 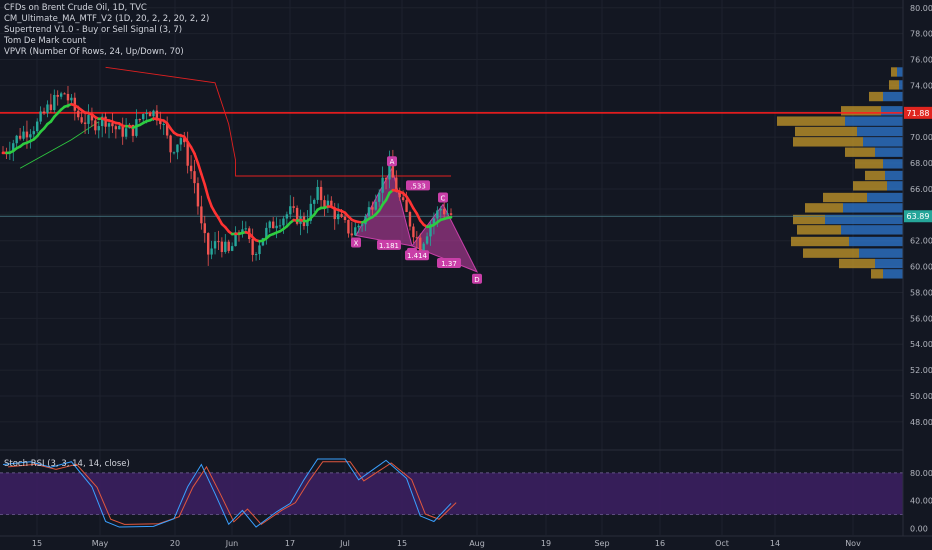 What do you see at coordinates (59, 145) in the screenshot?
I see `supertrend-up` at bounding box center [59, 145].